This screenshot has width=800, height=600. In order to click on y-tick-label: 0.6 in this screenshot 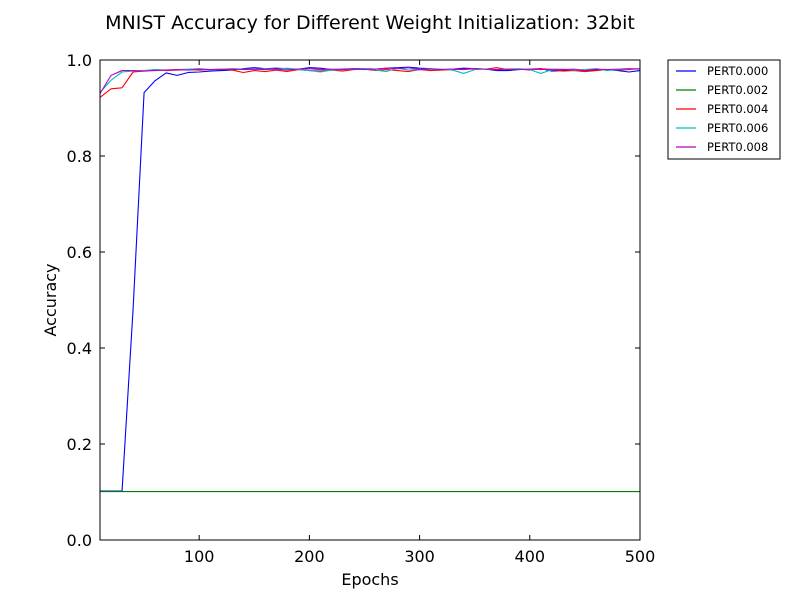, I will do `click(79, 252)`.